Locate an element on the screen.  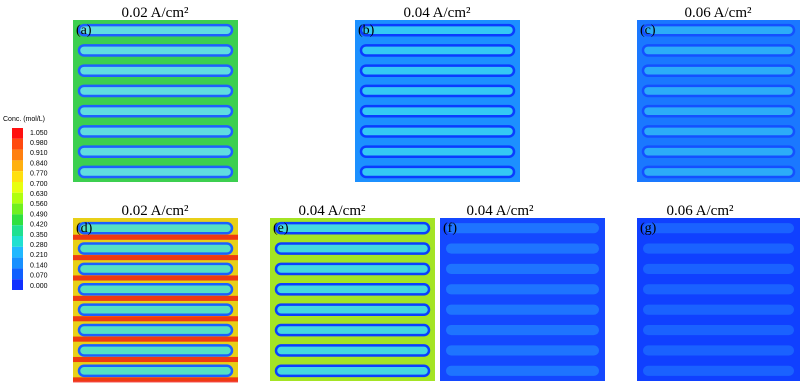
colorbar-tick-label: 0.350 is located at coordinates (39, 235).